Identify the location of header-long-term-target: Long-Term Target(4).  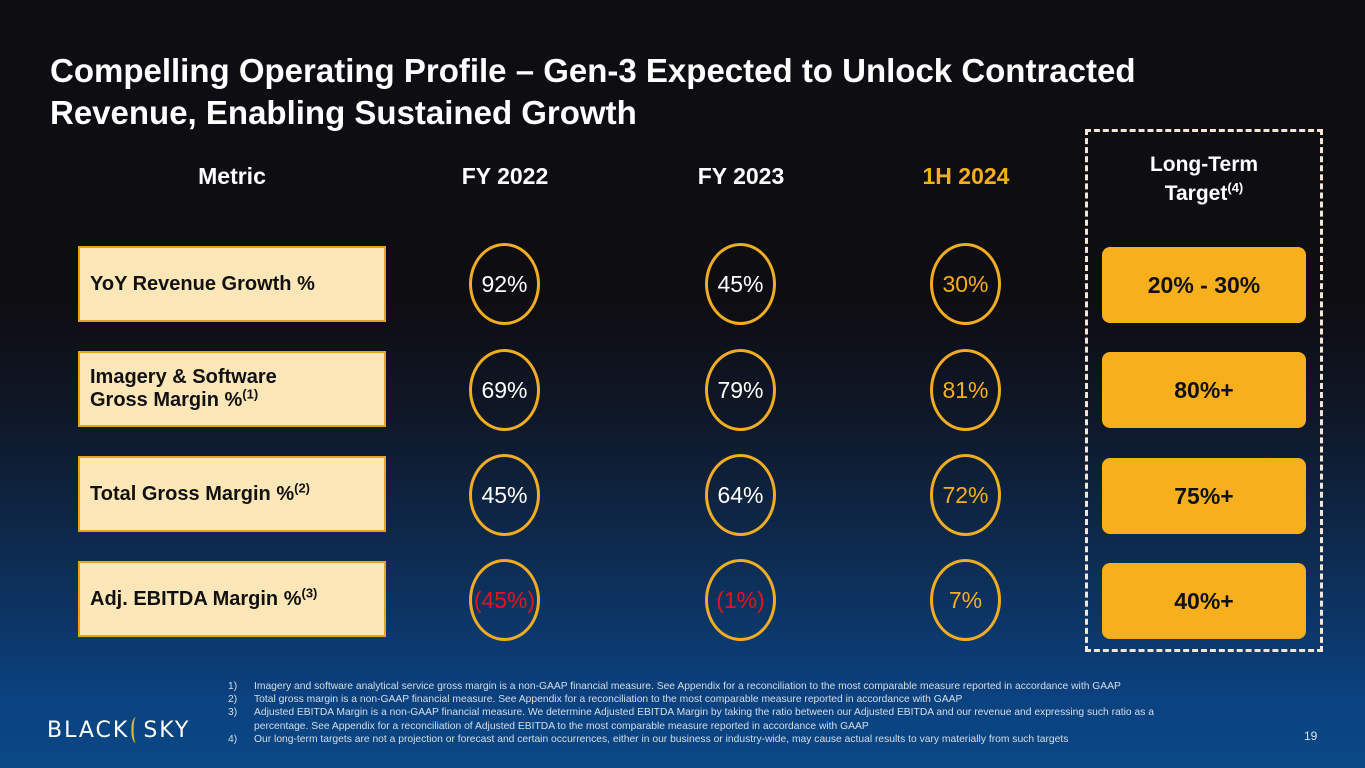
(1204, 179).